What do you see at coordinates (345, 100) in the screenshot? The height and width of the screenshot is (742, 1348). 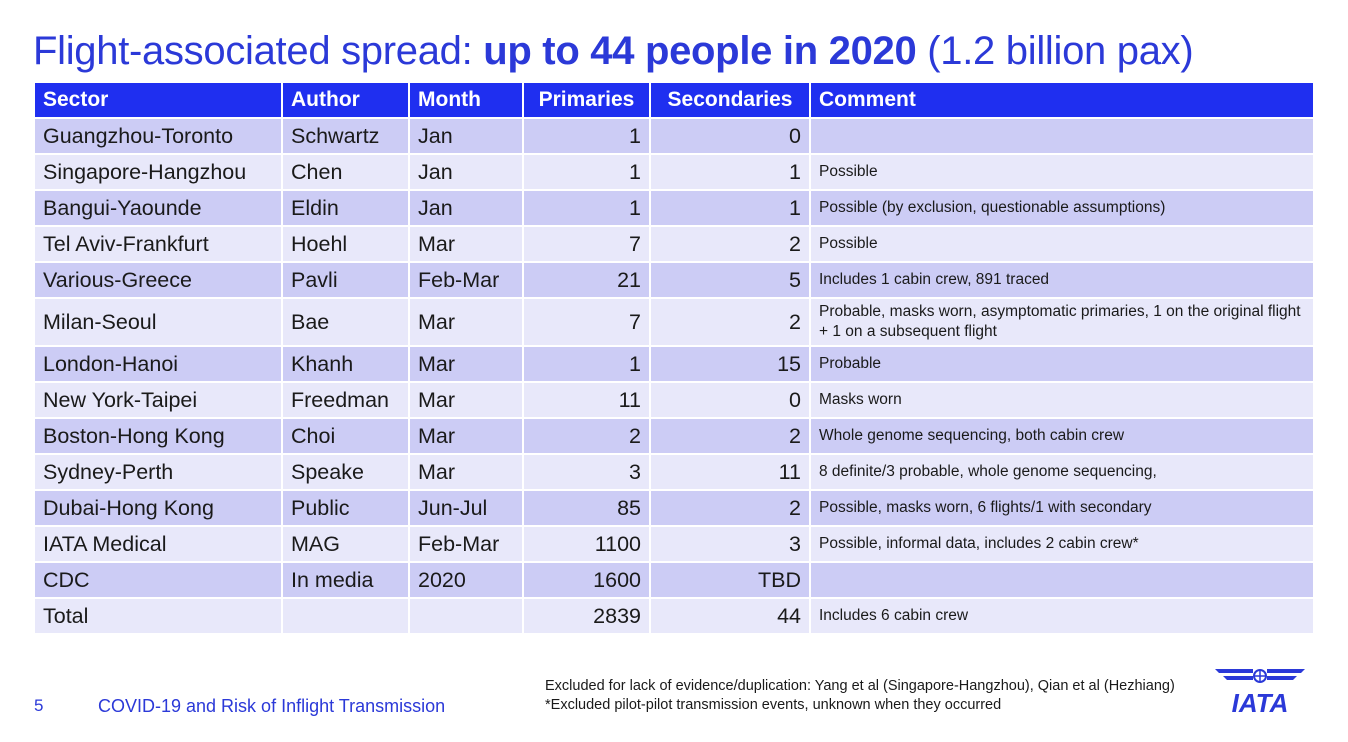 I see `header-author: Author` at bounding box center [345, 100].